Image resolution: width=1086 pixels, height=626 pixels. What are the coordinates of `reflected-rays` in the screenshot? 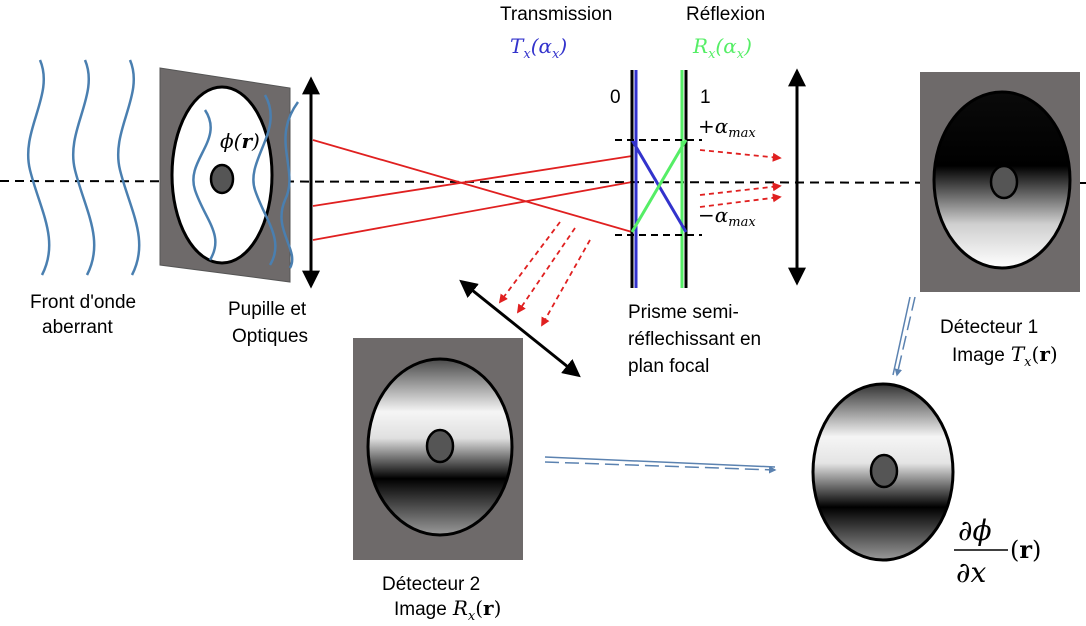 It's located at (544, 274).